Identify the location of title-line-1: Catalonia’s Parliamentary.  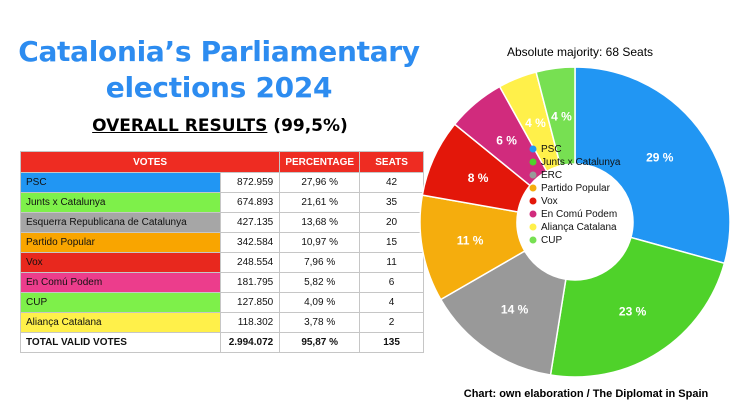
(219, 51).